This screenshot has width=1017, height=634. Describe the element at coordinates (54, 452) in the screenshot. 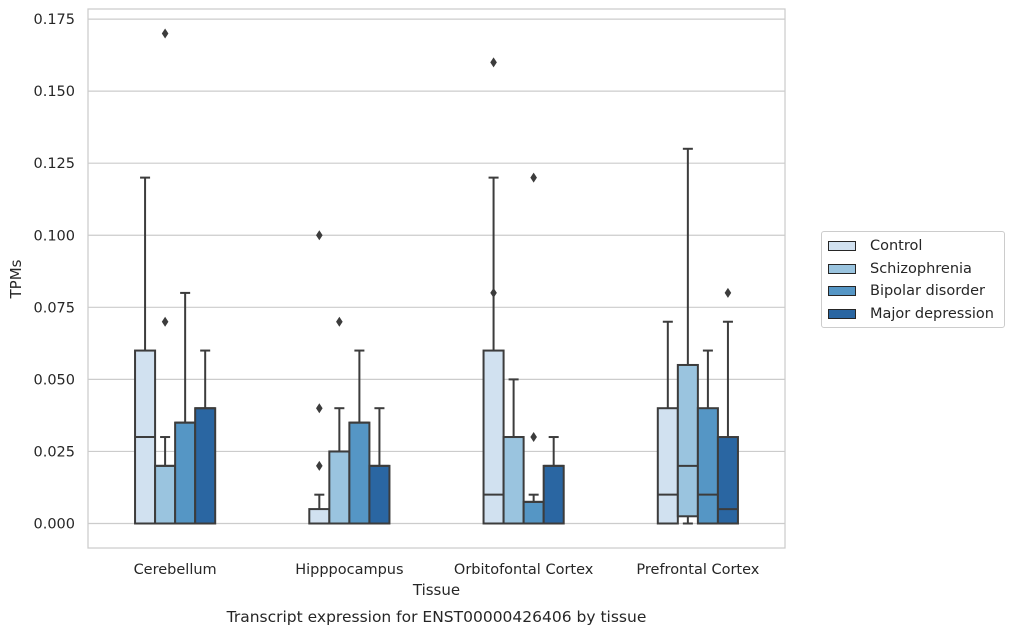

I see `y-tick-label: 0.025` at that location.